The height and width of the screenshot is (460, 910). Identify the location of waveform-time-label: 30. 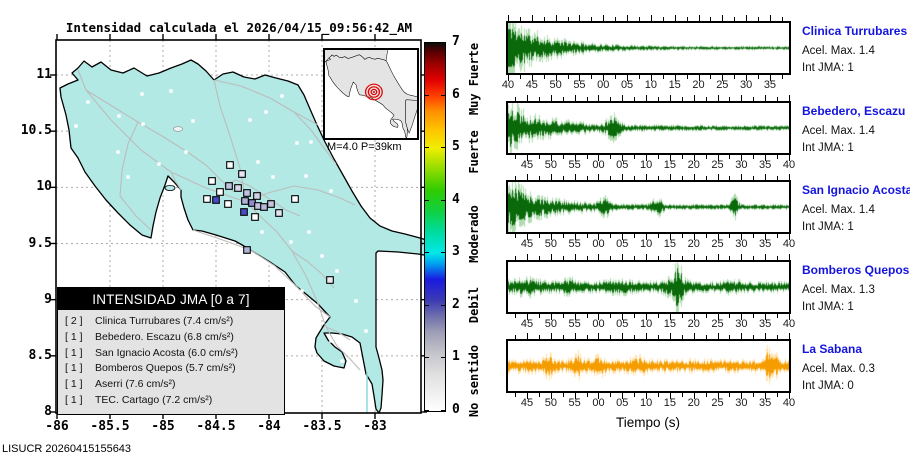
(741, 164).